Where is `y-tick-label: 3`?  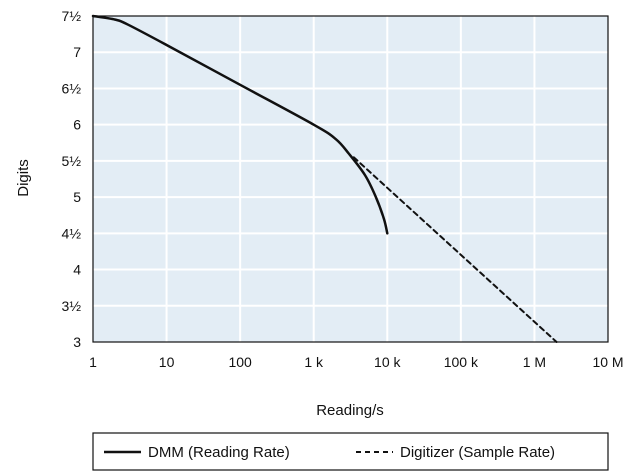
y-tick-label: 3 is located at coordinates (77, 342).